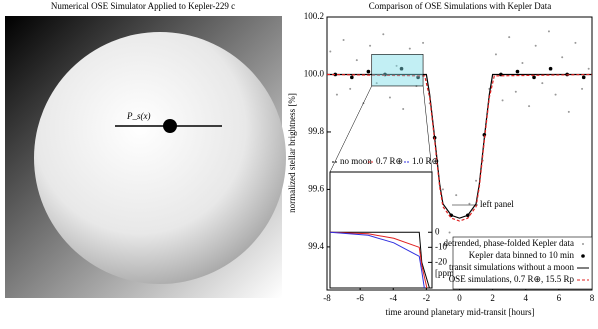 This screenshot has width=598, height=329. What do you see at coordinates (316, 246) in the screenshot?
I see `y-tick-label: 99.4` at bounding box center [316, 246].